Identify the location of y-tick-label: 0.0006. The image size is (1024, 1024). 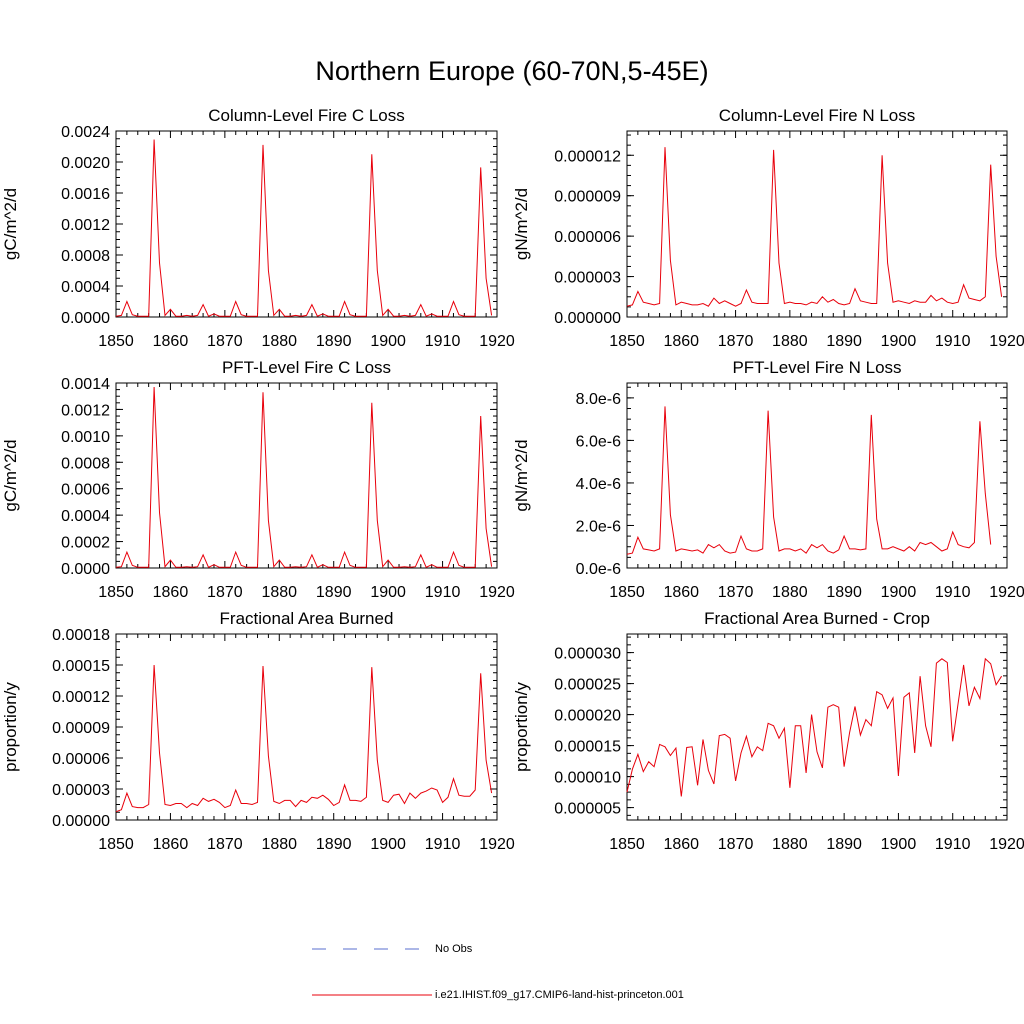
(85, 490).